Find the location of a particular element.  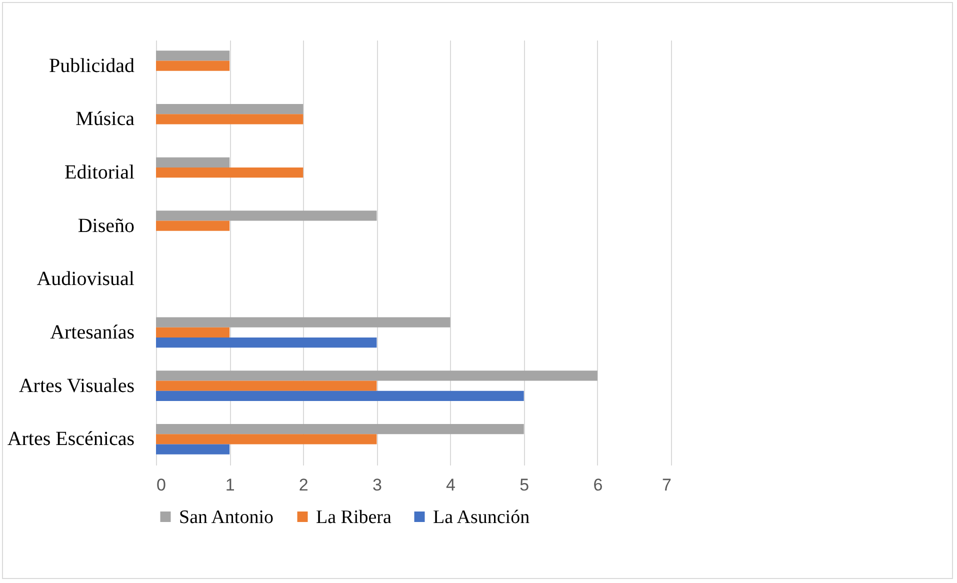

x-tick-label: 1 is located at coordinates (230, 485).